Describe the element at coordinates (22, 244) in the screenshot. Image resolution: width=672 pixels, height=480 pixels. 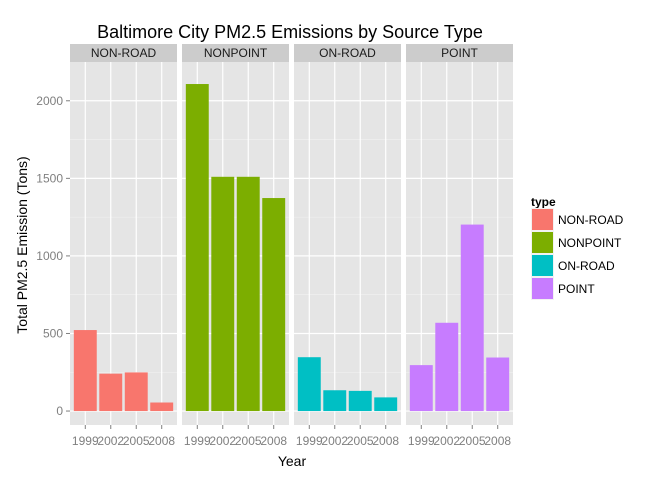
I see `y-axis-title: Total PM2.5 Emission (Tons)` at that location.